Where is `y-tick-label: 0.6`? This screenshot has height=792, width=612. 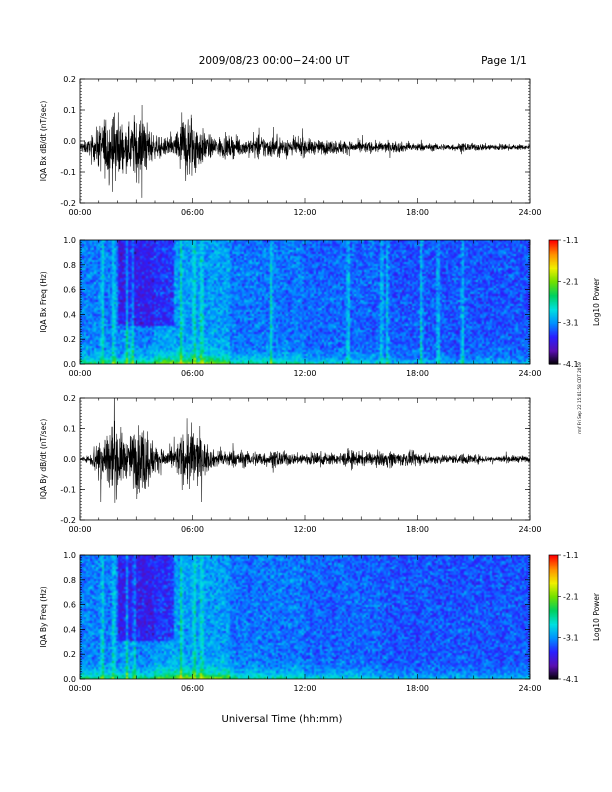 y-tick-label: 0.6 is located at coordinates (69, 605).